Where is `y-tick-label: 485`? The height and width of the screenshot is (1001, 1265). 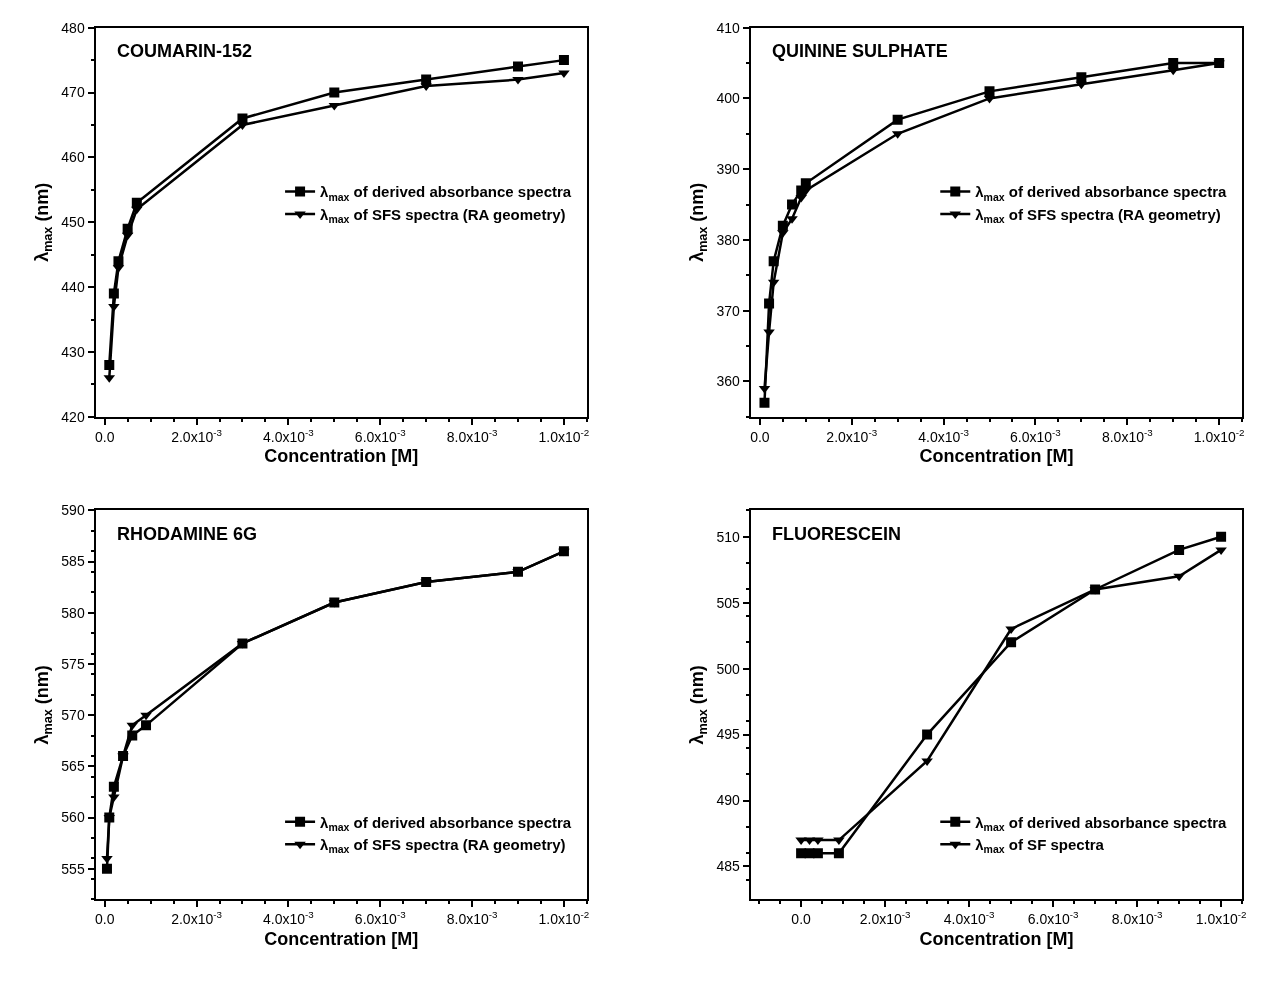 y-tick-label: 485 is located at coordinates (728, 866).